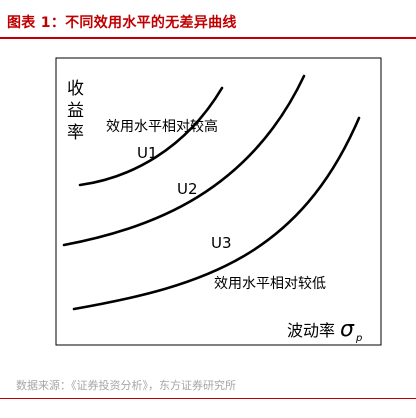 This screenshot has height=418, width=416. Describe the element at coordinates (311, 330) in the screenshot. I see `x-axis-label: 波动率` at that location.